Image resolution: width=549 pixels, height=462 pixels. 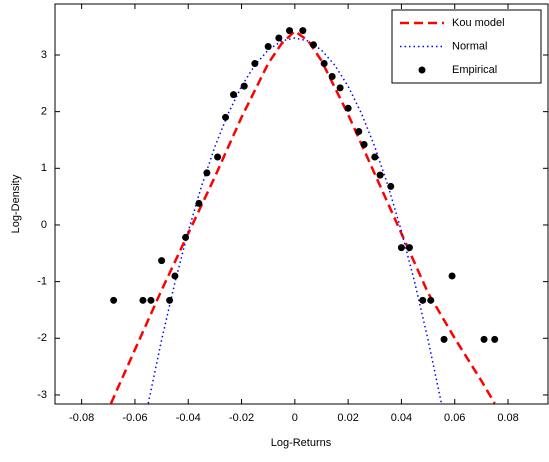 What do you see at coordinates (44, 168) in the screenshot?
I see `y-tick-label: 1` at bounding box center [44, 168].